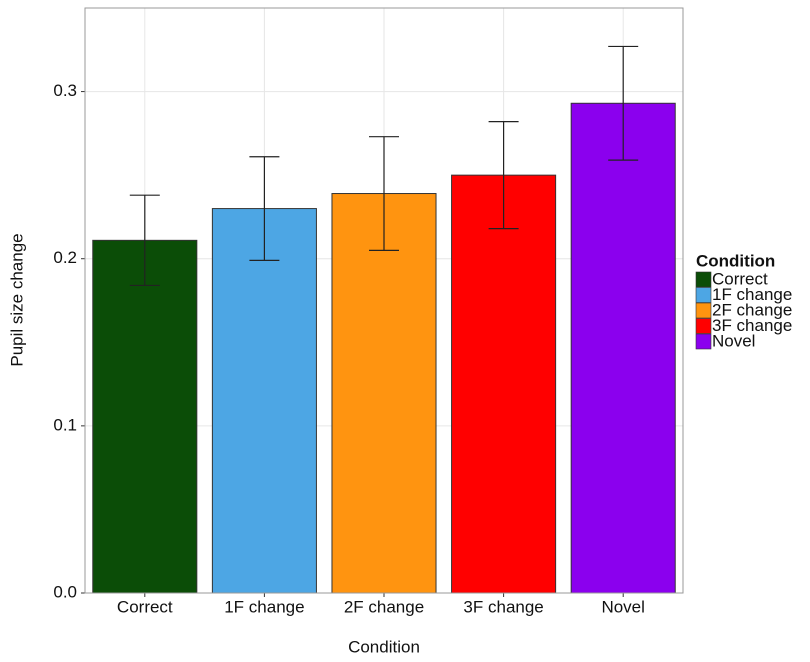 The height and width of the screenshot is (662, 810). What do you see at coordinates (733, 340) in the screenshot?
I see `legend-label: Novel` at bounding box center [733, 340].